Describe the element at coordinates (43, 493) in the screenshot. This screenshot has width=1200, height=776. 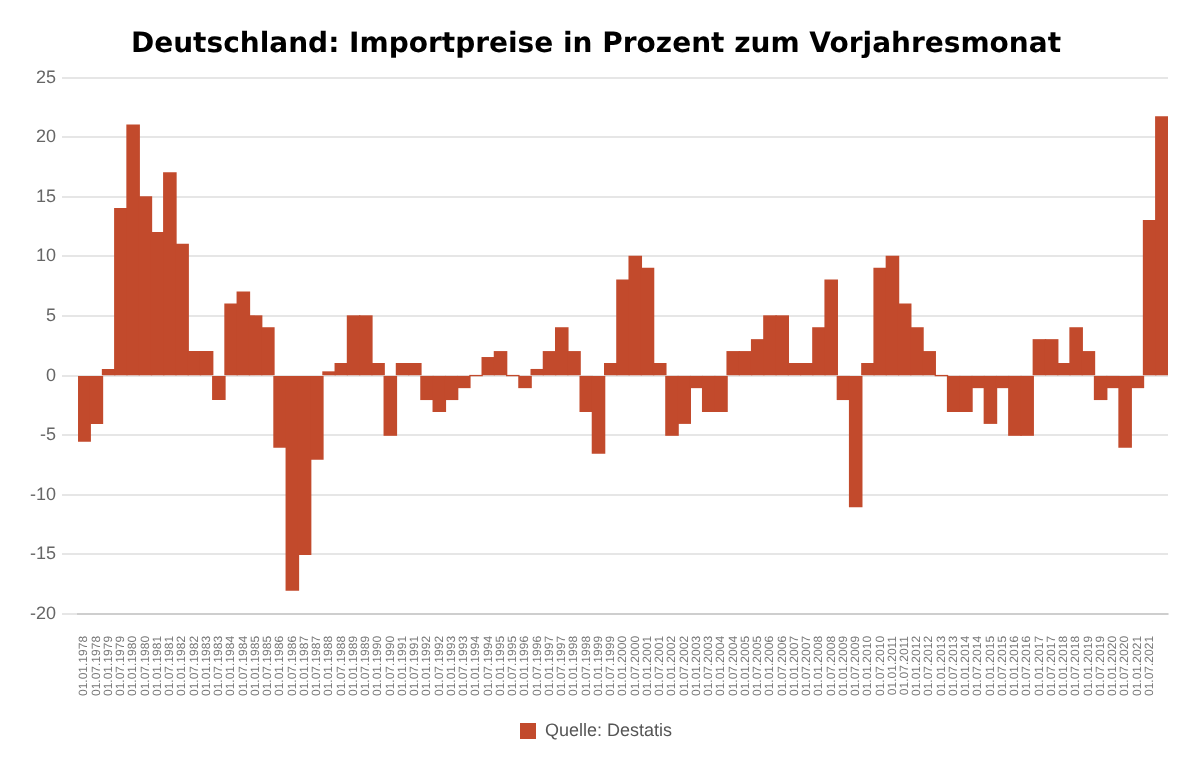
I see `y-tick-label: -10` at that location.